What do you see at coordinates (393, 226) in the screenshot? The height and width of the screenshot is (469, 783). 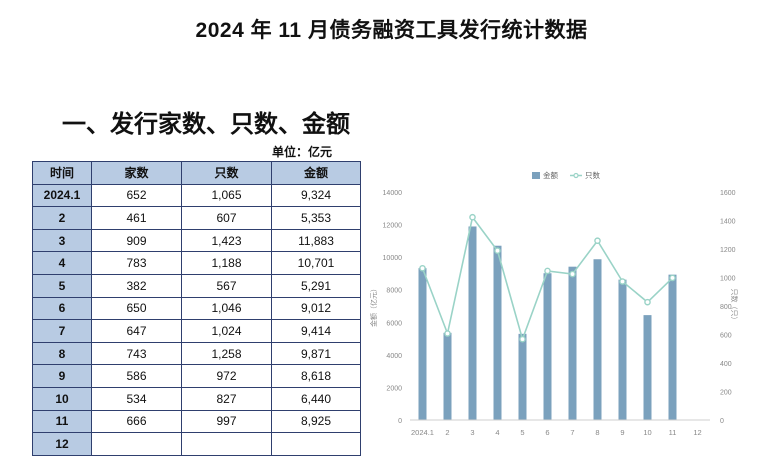 I see `left-tick-label: 12000` at bounding box center [393, 226].